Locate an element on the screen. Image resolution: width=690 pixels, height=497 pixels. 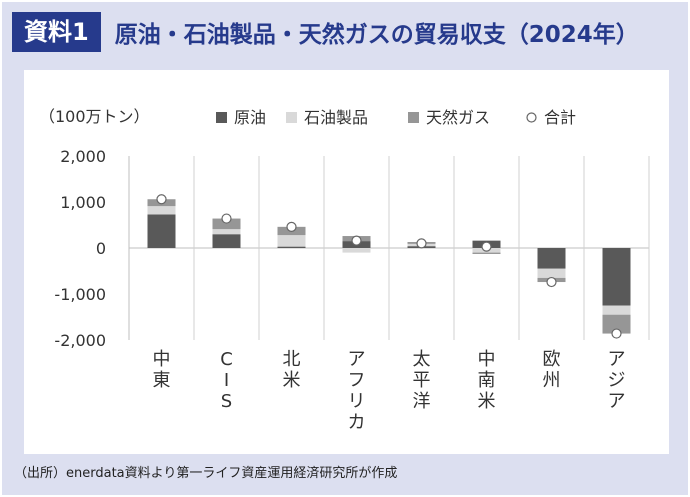
y-tick-label: -1,000 is located at coordinates (80, 294).